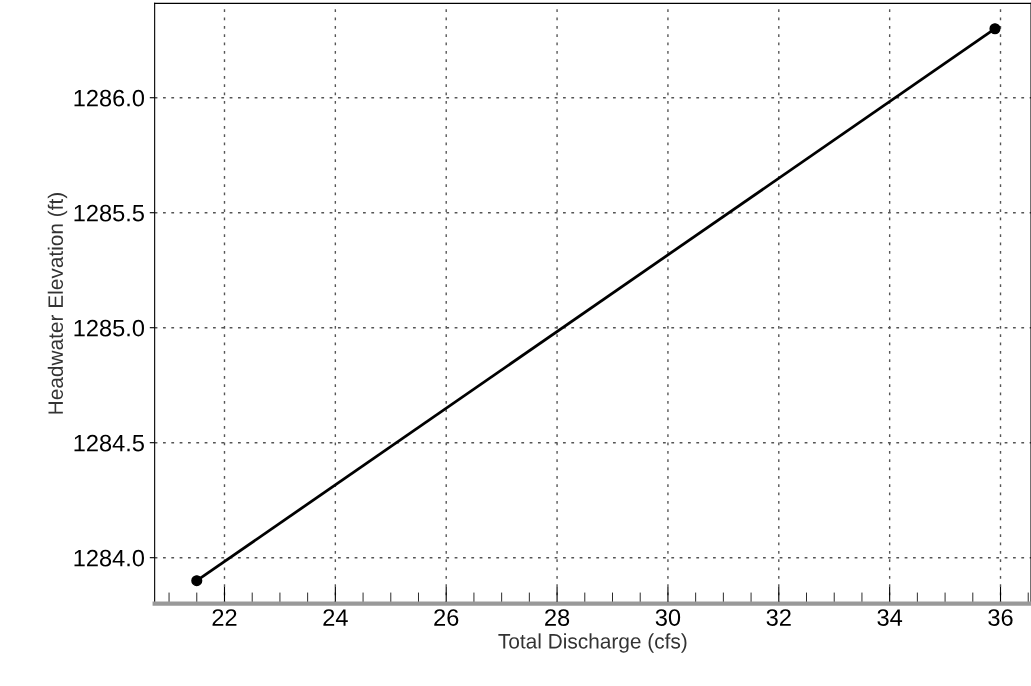 The height and width of the screenshot is (686, 1031). I want to click on y-tick-label: 1285.0, so click(109, 328).